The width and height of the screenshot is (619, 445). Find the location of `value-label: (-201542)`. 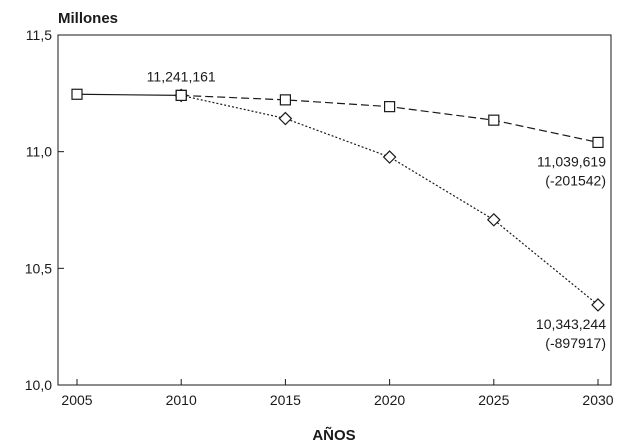

value-label: (-201542) is located at coordinates (575, 180).